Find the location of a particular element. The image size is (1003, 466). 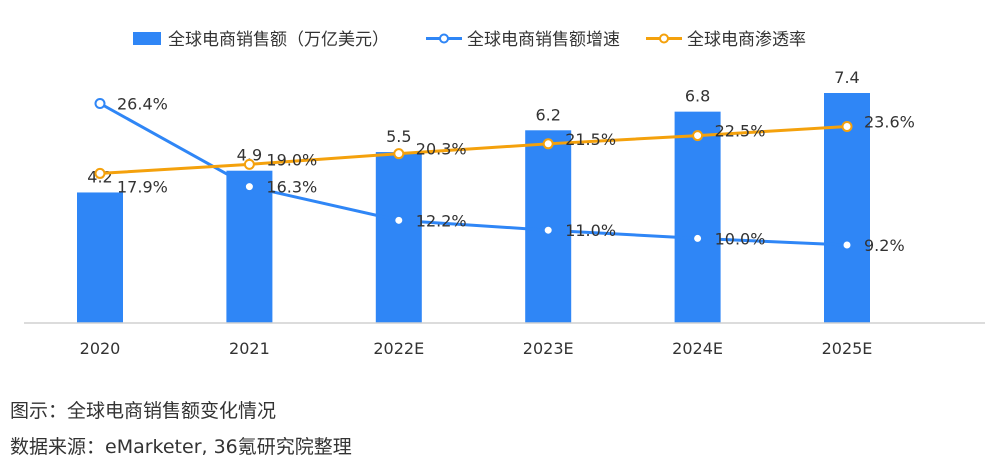

growth-rate-label: 26.4% is located at coordinates (142, 104).